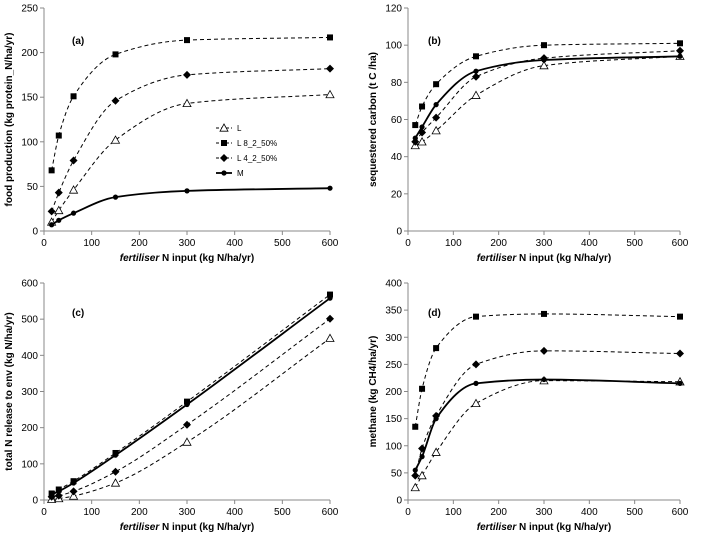  Describe the element at coordinates (408, 243) in the screenshot. I see `x-tick-label: 0` at that location.